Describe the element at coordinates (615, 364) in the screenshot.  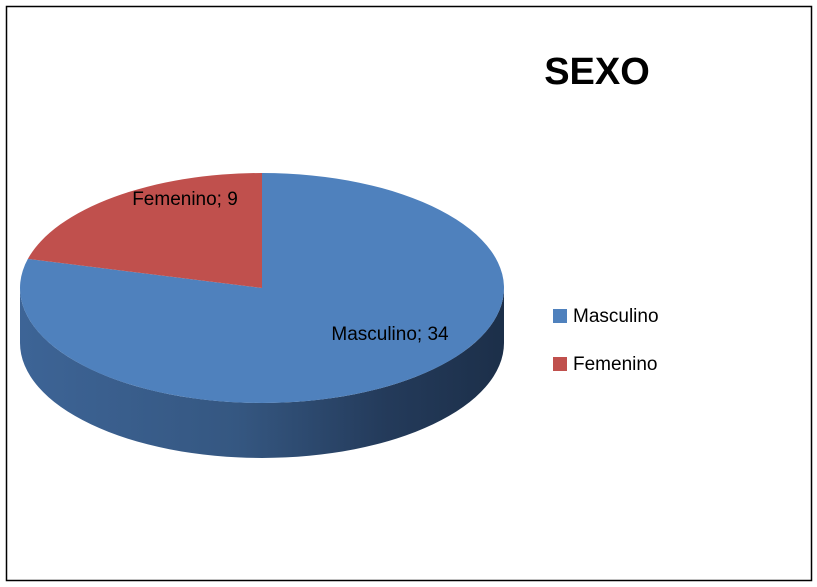
I see `legend-label: Femenino` at that location.